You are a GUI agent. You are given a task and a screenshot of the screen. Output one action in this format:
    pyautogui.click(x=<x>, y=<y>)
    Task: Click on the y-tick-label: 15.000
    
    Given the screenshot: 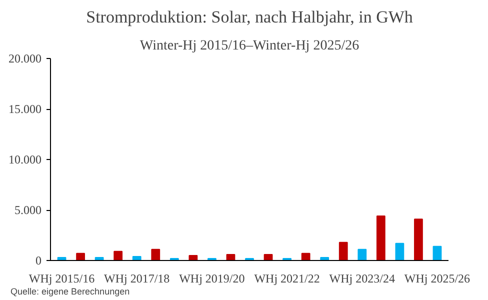 What is the action you would take?
    pyautogui.click(x=25, y=109)
    